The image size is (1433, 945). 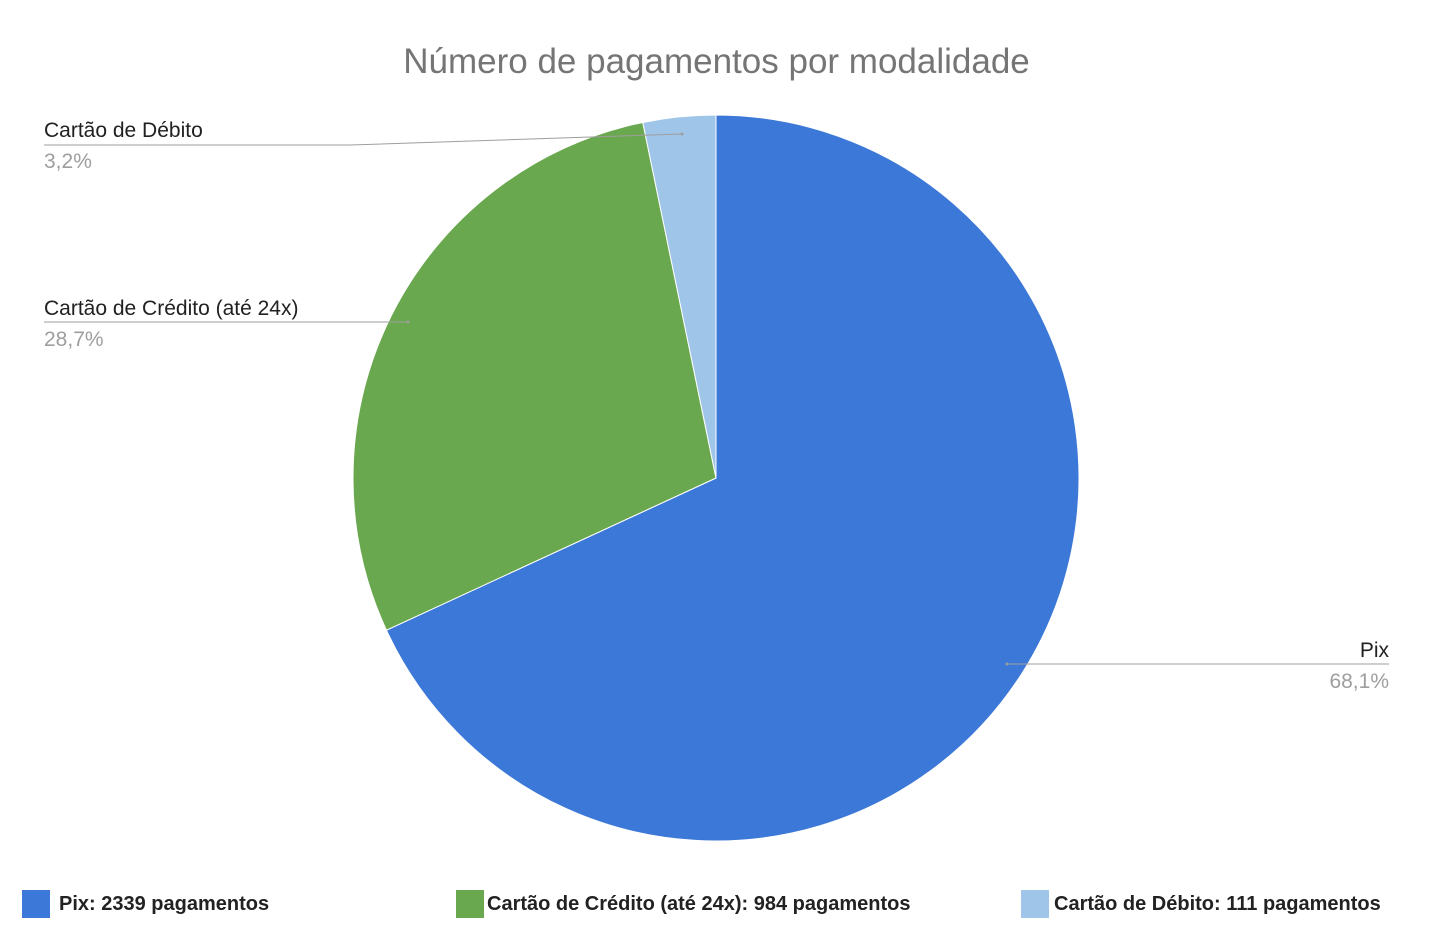 I want to click on slice-label-name-1: Pix, so click(x=1375, y=650).